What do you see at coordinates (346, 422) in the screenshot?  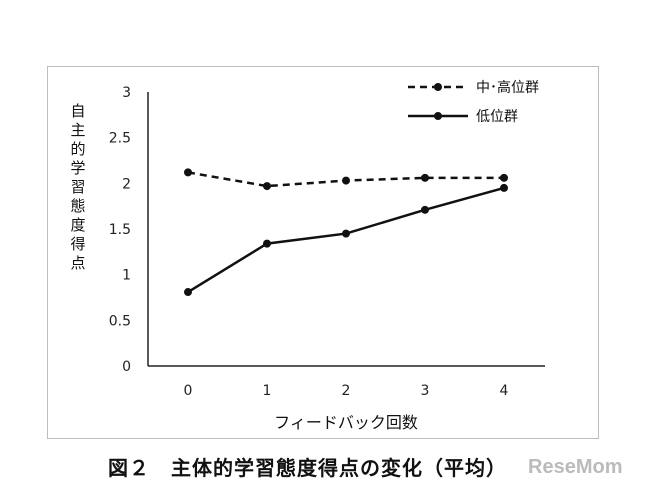 I see `x-axis-label: フィードバック回数` at bounding box center [346, 422].